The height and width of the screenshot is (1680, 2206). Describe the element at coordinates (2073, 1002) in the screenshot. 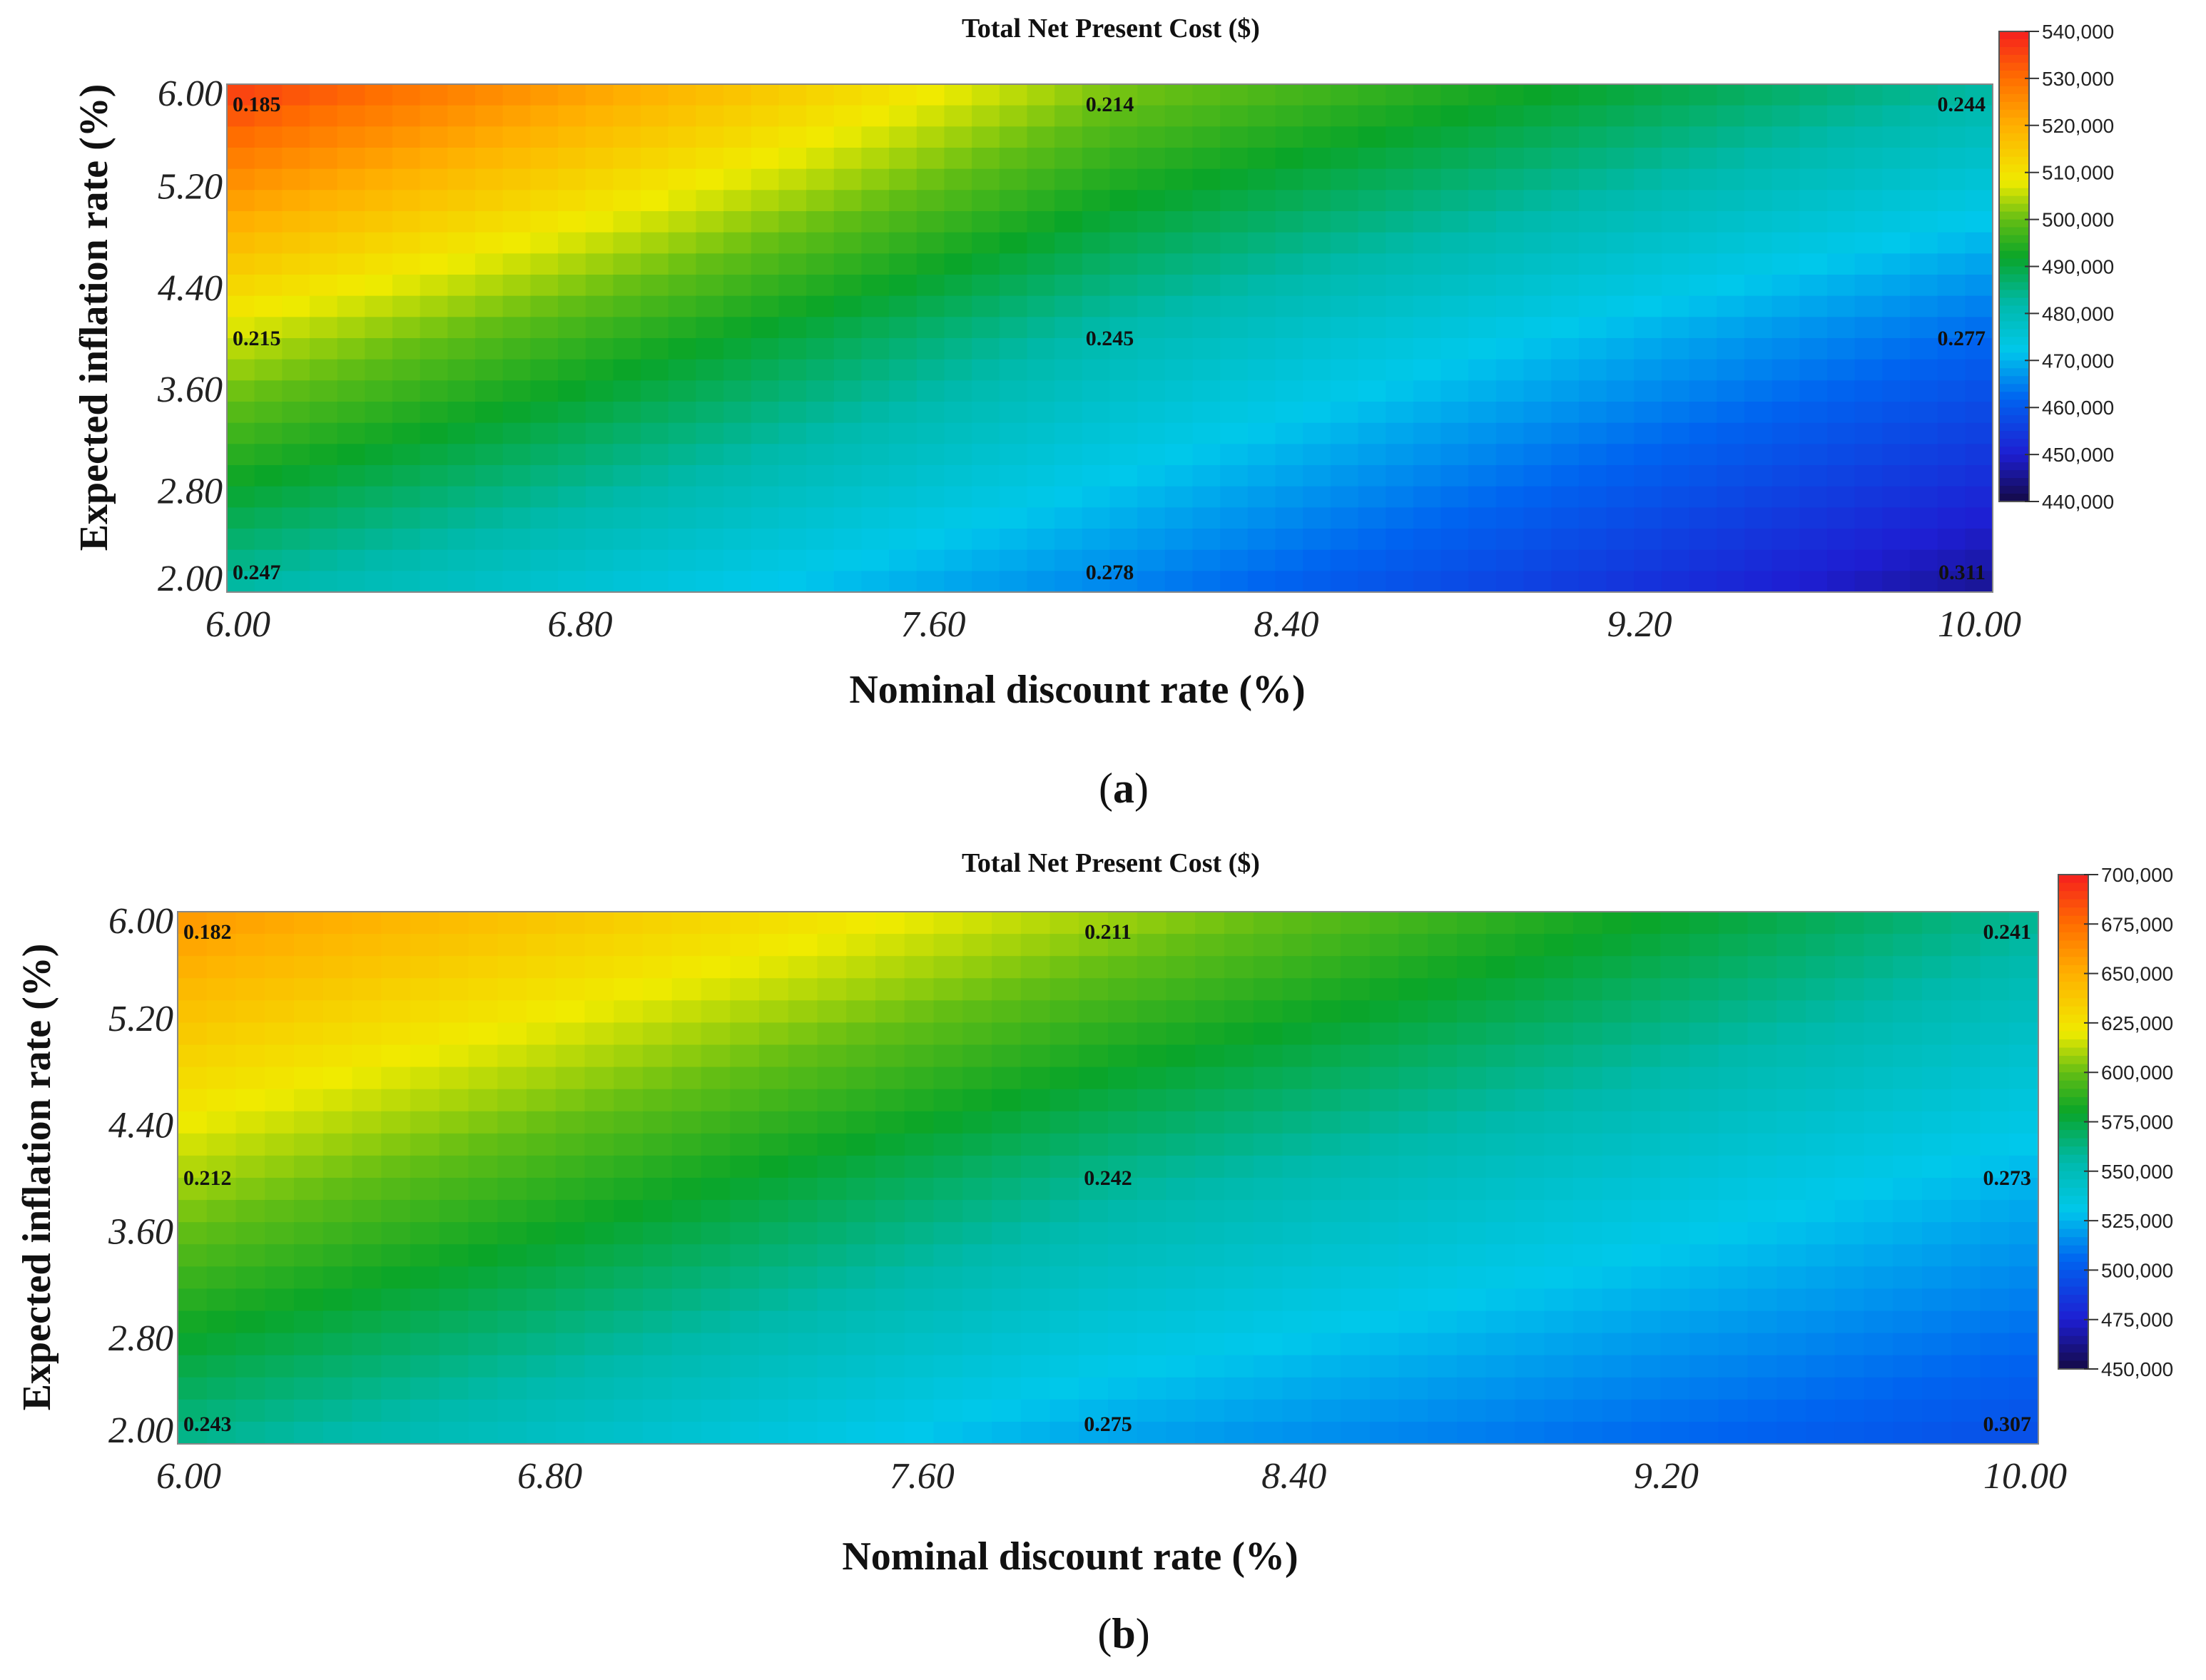

I see `colorbar-segment` at that location.